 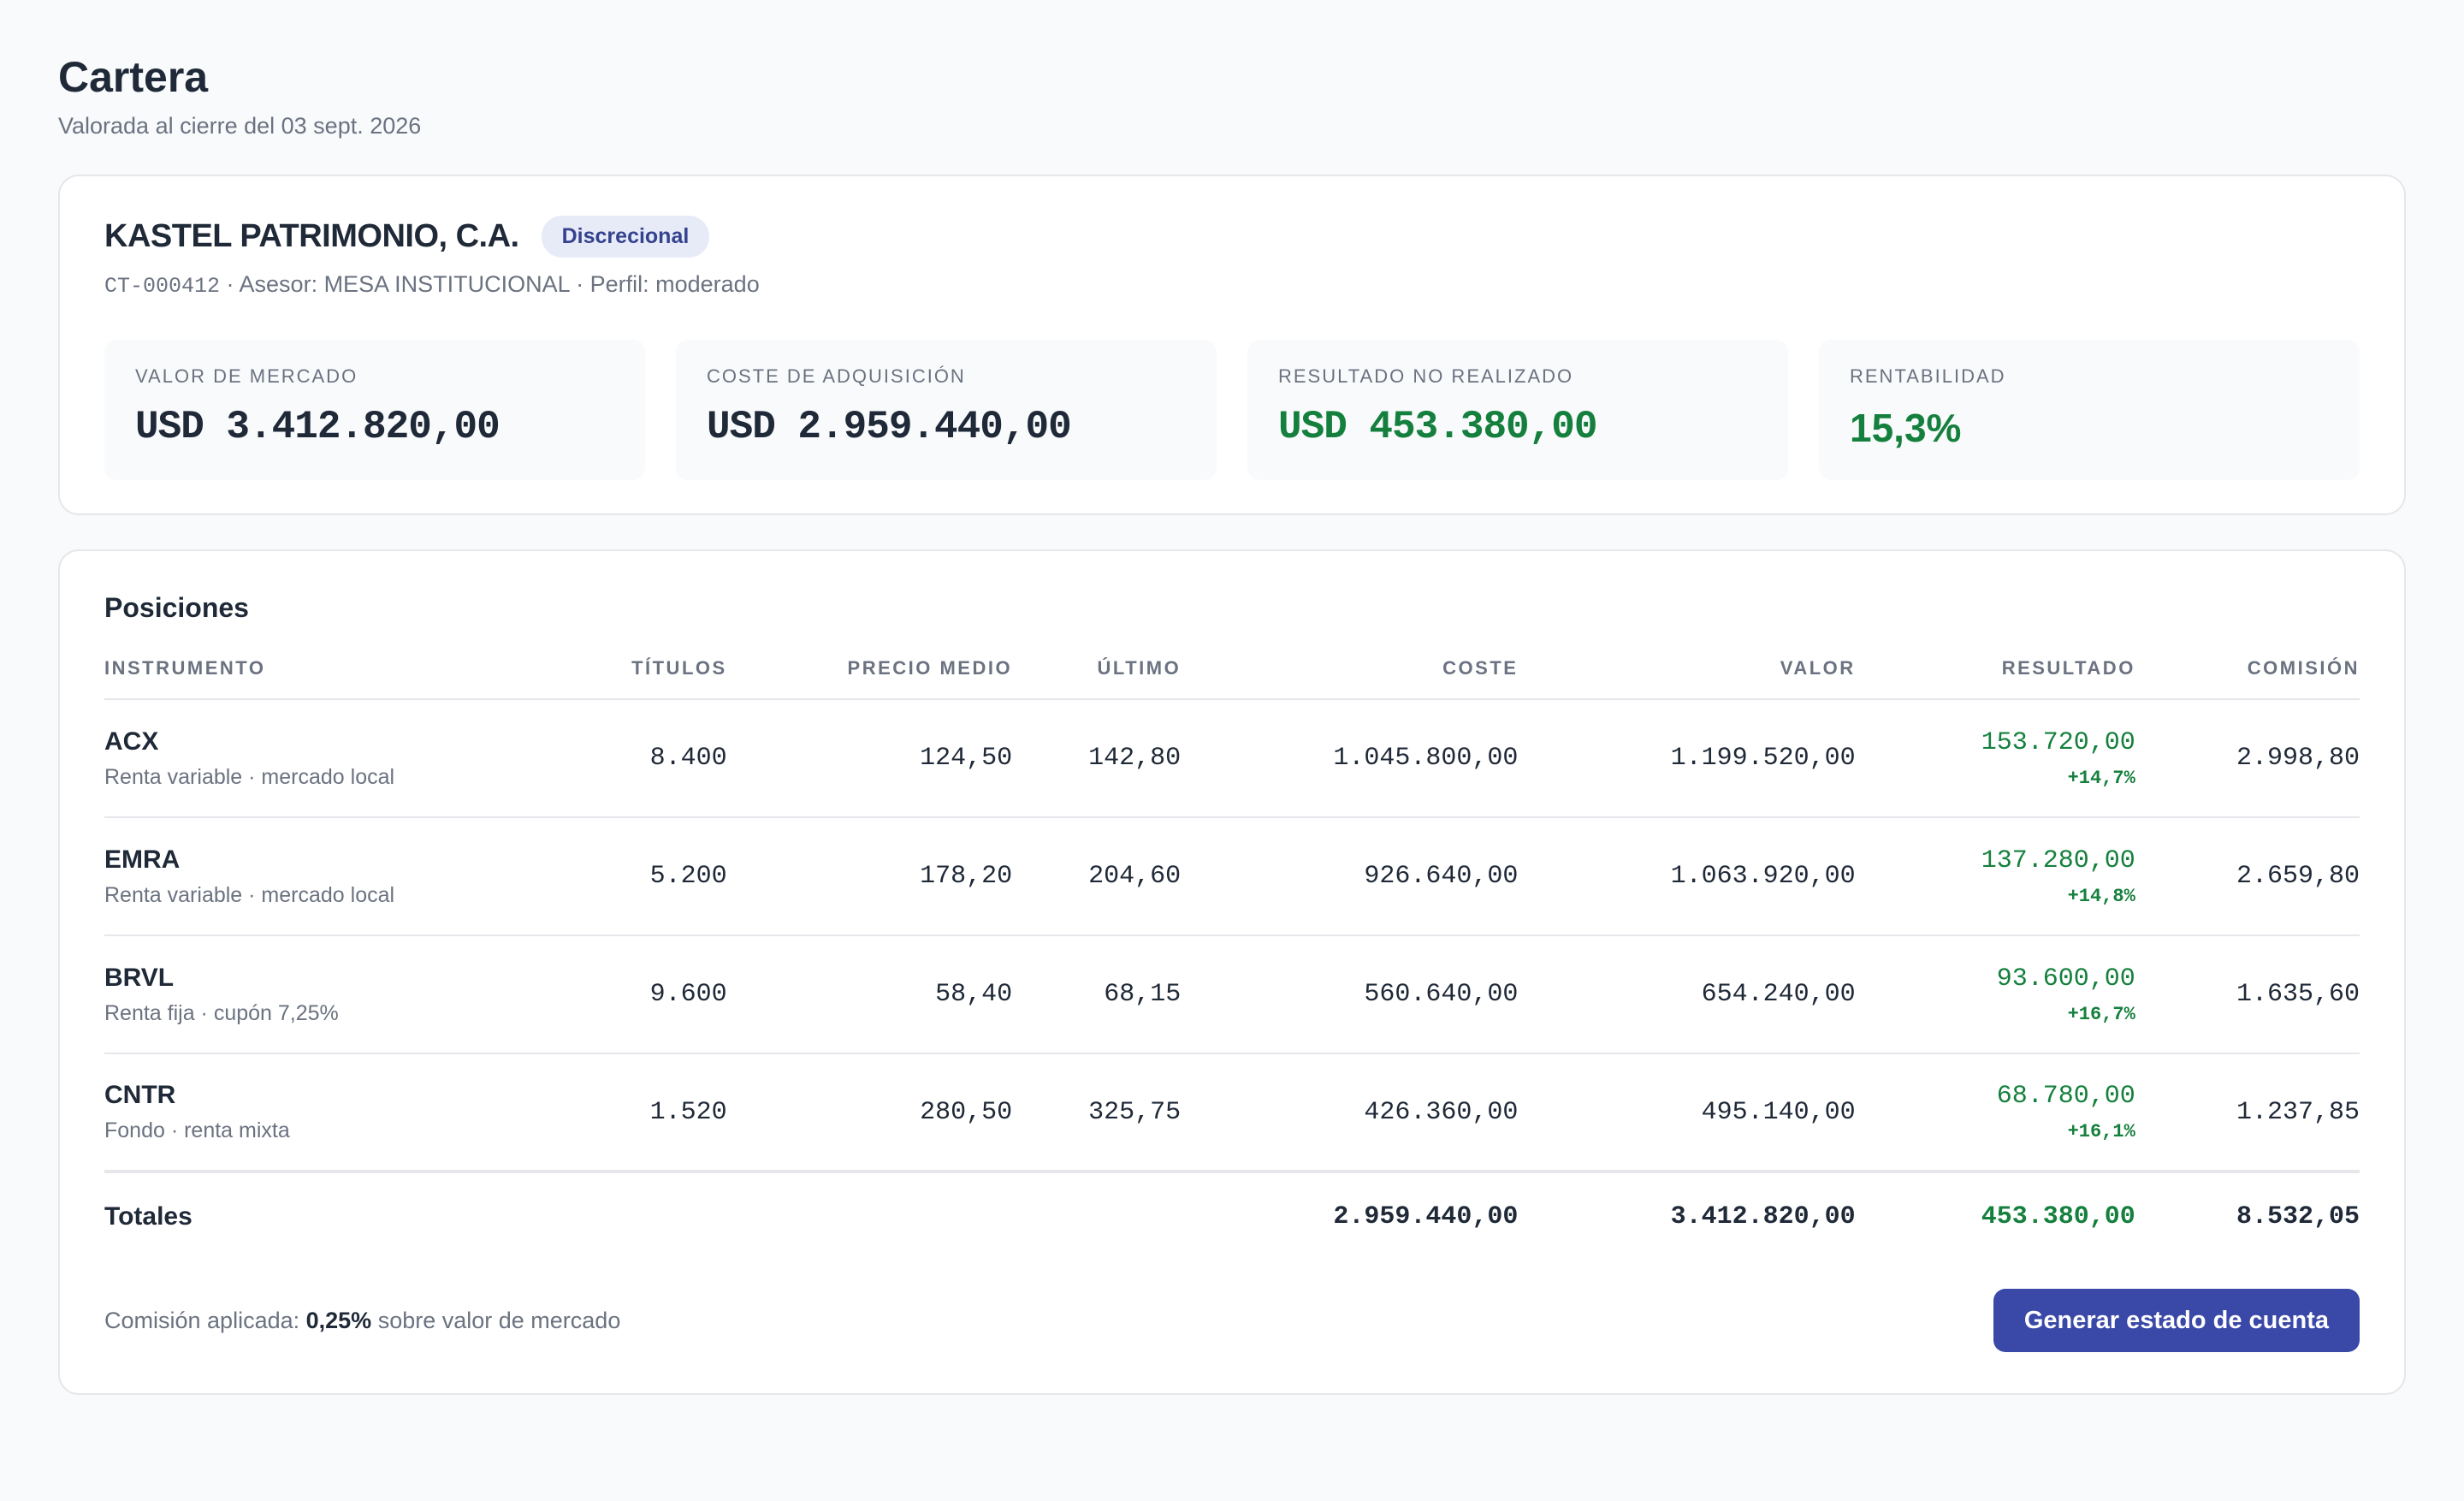 What do you see at coordinates (1995, 877) in the screenshot?
I see `result-cell: 137.280,00 +14,8%` at bounding box center [1995, 877].